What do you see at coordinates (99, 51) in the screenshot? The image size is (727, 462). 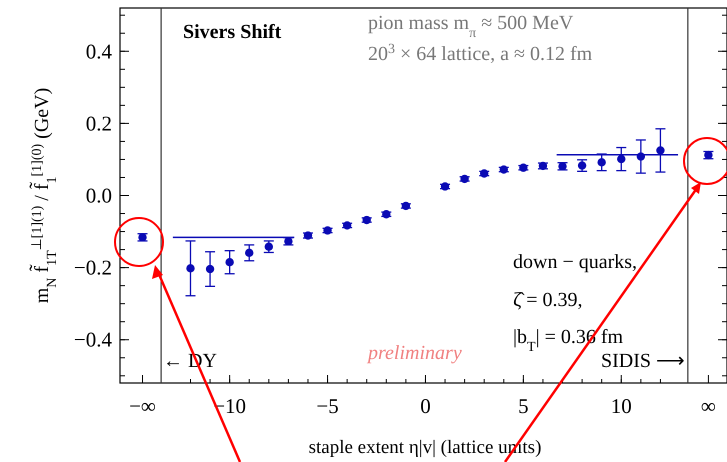 I see `y-tick-label: 0.4` at bounding box center [99, 51].